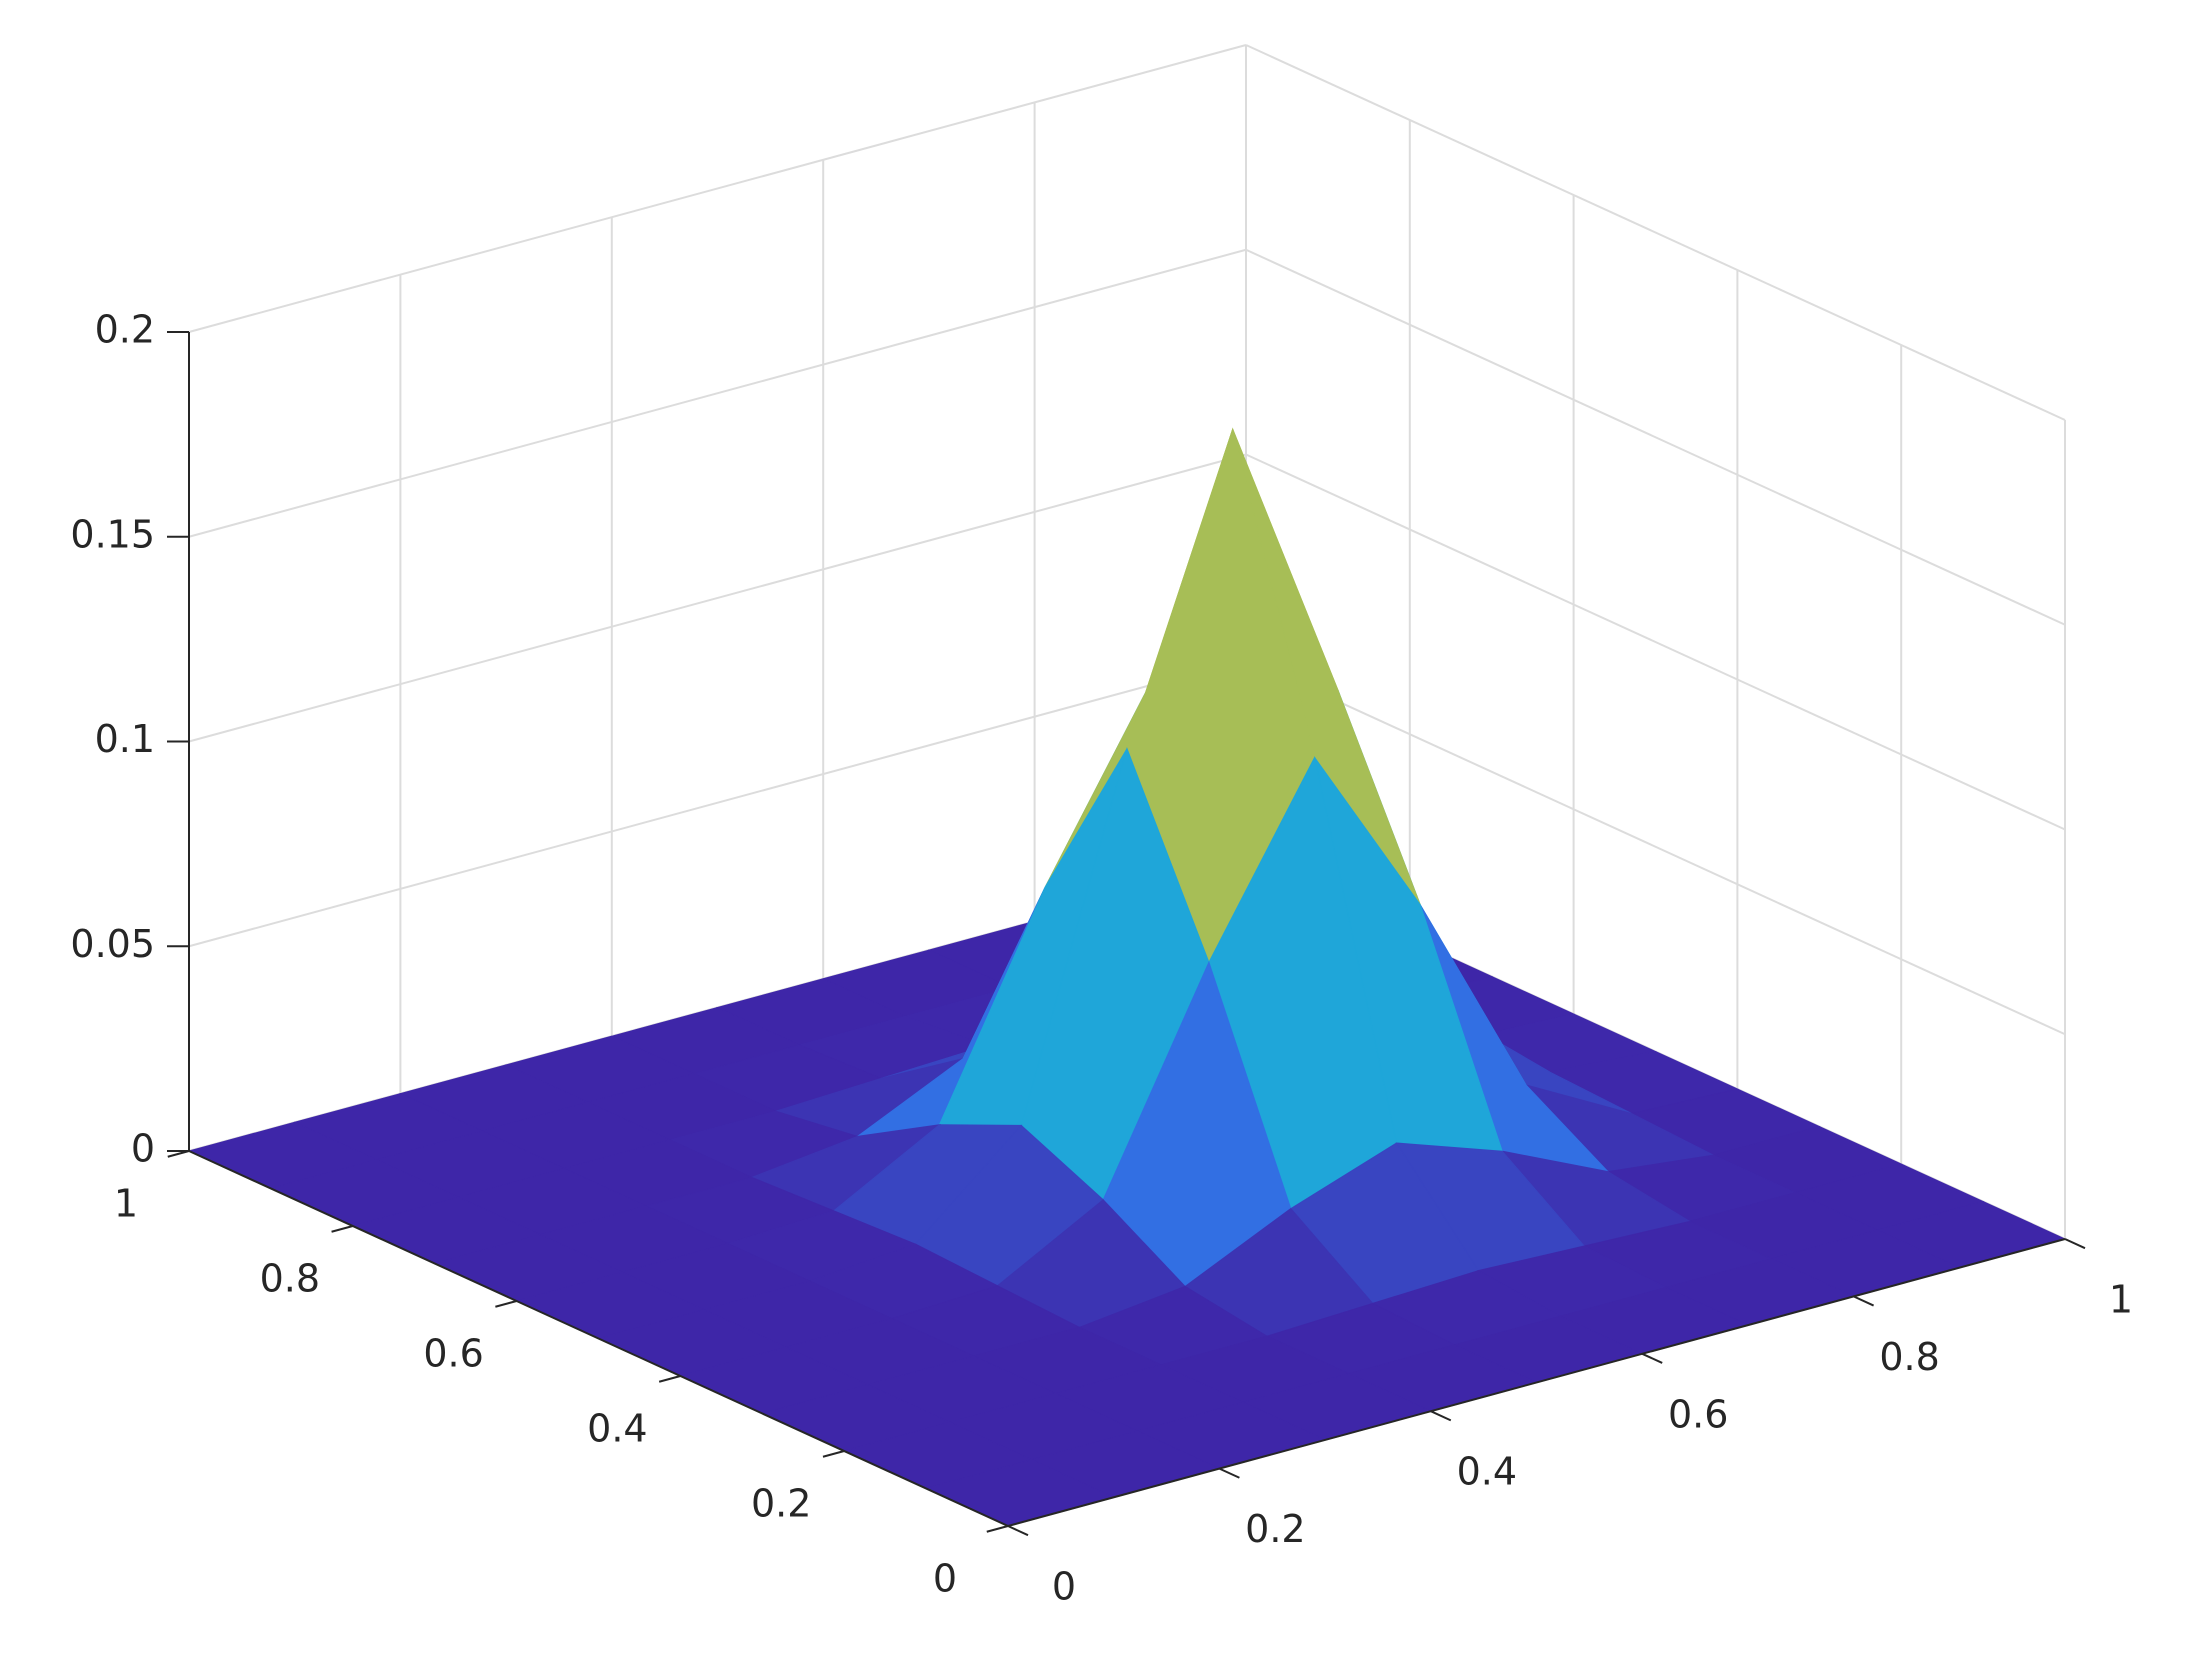 The height and width of the screenshot is (1653, 2188). Describe the element at coordinates (1536, 1382) in the screenshot. I see `x-axis` at that location.